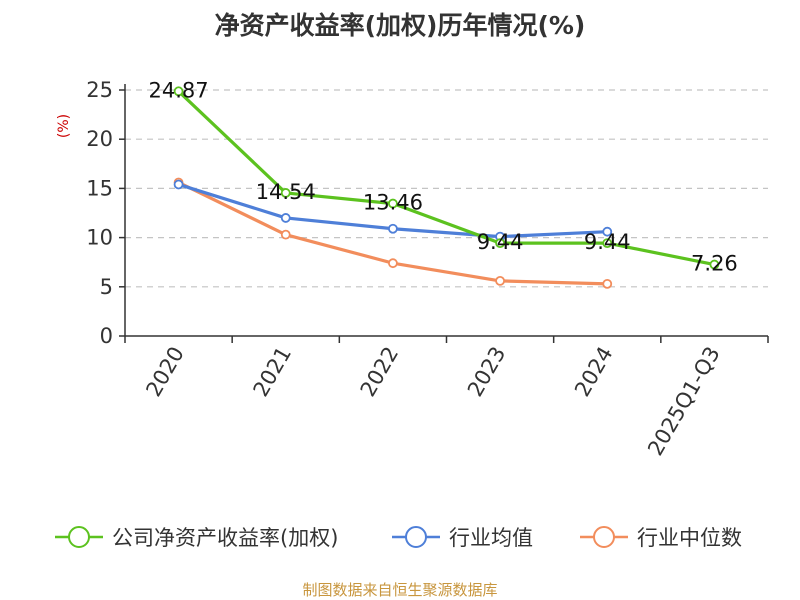 Image resolution: width=800 pixels, height=600 pixels. Describe the element at coordinates (106, 336) in the screenshot. I see `y-tick-label-0: 0` at that location.